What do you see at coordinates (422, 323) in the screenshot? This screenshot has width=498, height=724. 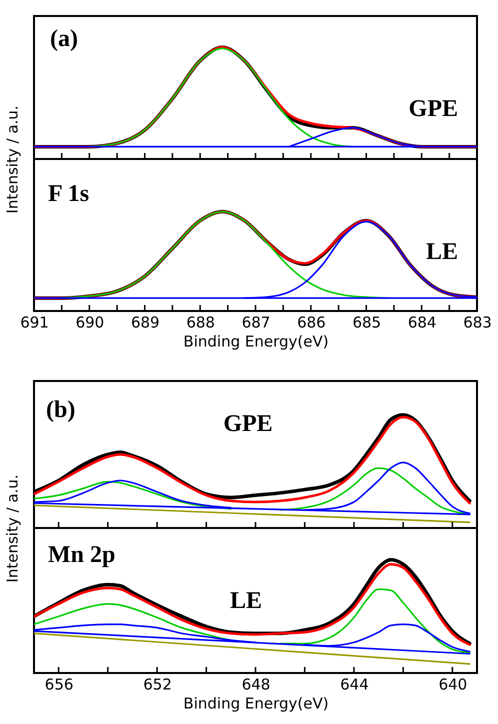 I see `x-tick-label: 684` at bounding box center [422, 323].